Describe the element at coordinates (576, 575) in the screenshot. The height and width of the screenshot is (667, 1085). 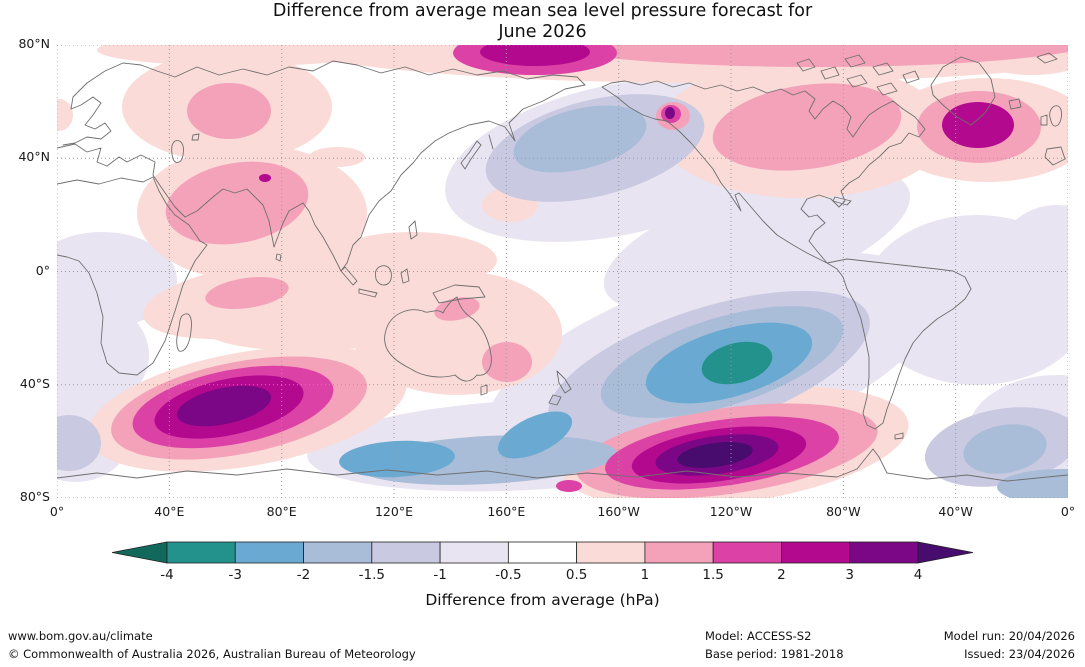
I see `colorbar-tick-label: 0.5` at that location.